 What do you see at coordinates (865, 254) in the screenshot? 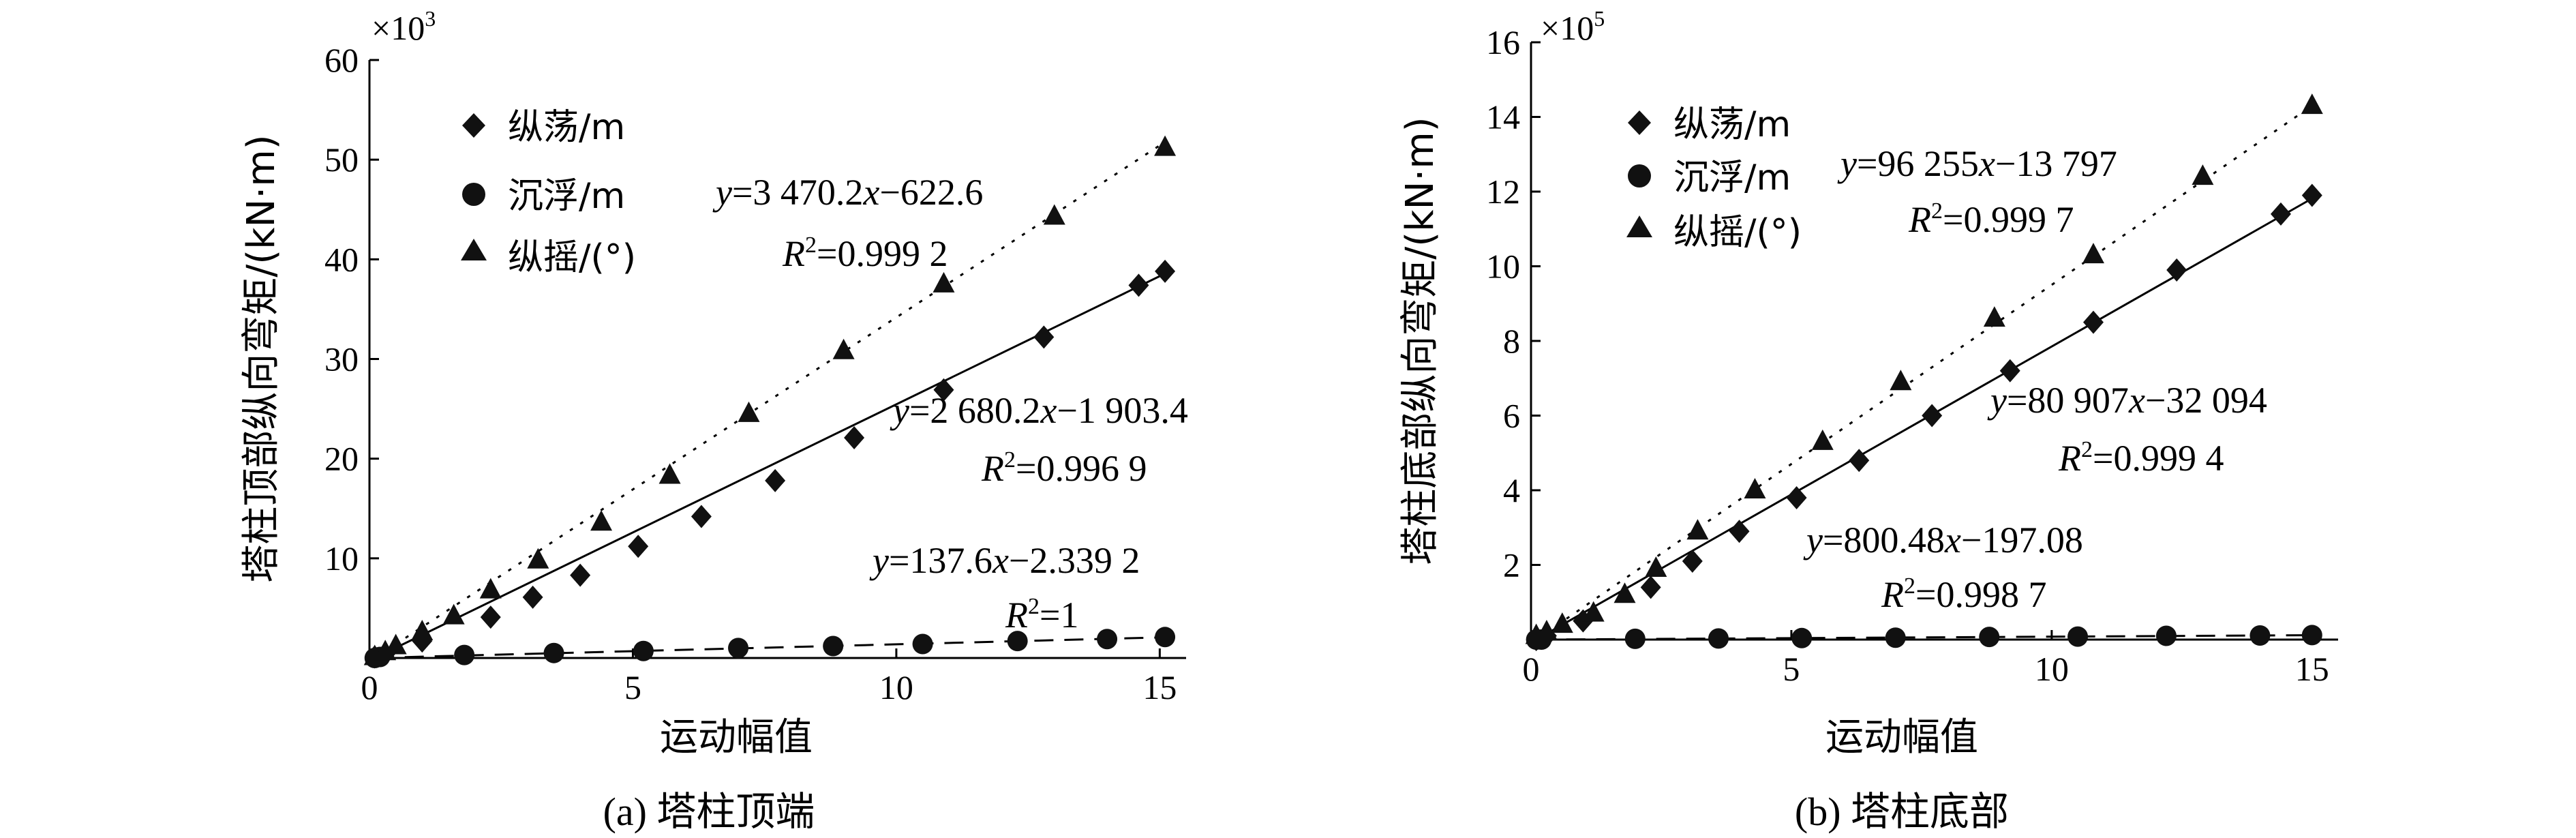
I see `panel-a-pitch-r2: R2=0.999 2` at bounding box center [865, 254].